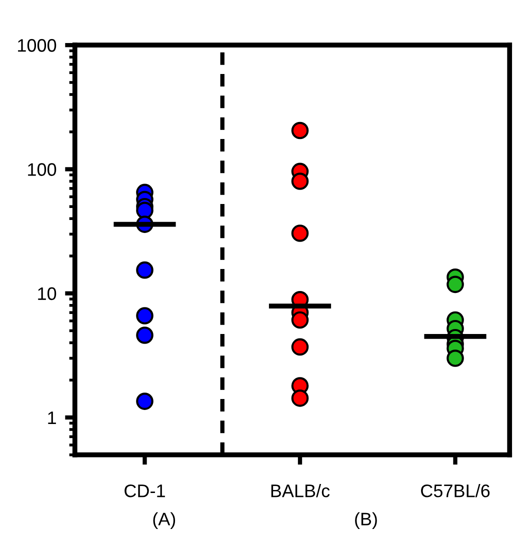 The width and height of the screenshot is (520, 537). What do you see at coordinates (455, 491) in the screenshot?
I see `x-tick-label: C57BL/6` at bounding box center [455, 491].